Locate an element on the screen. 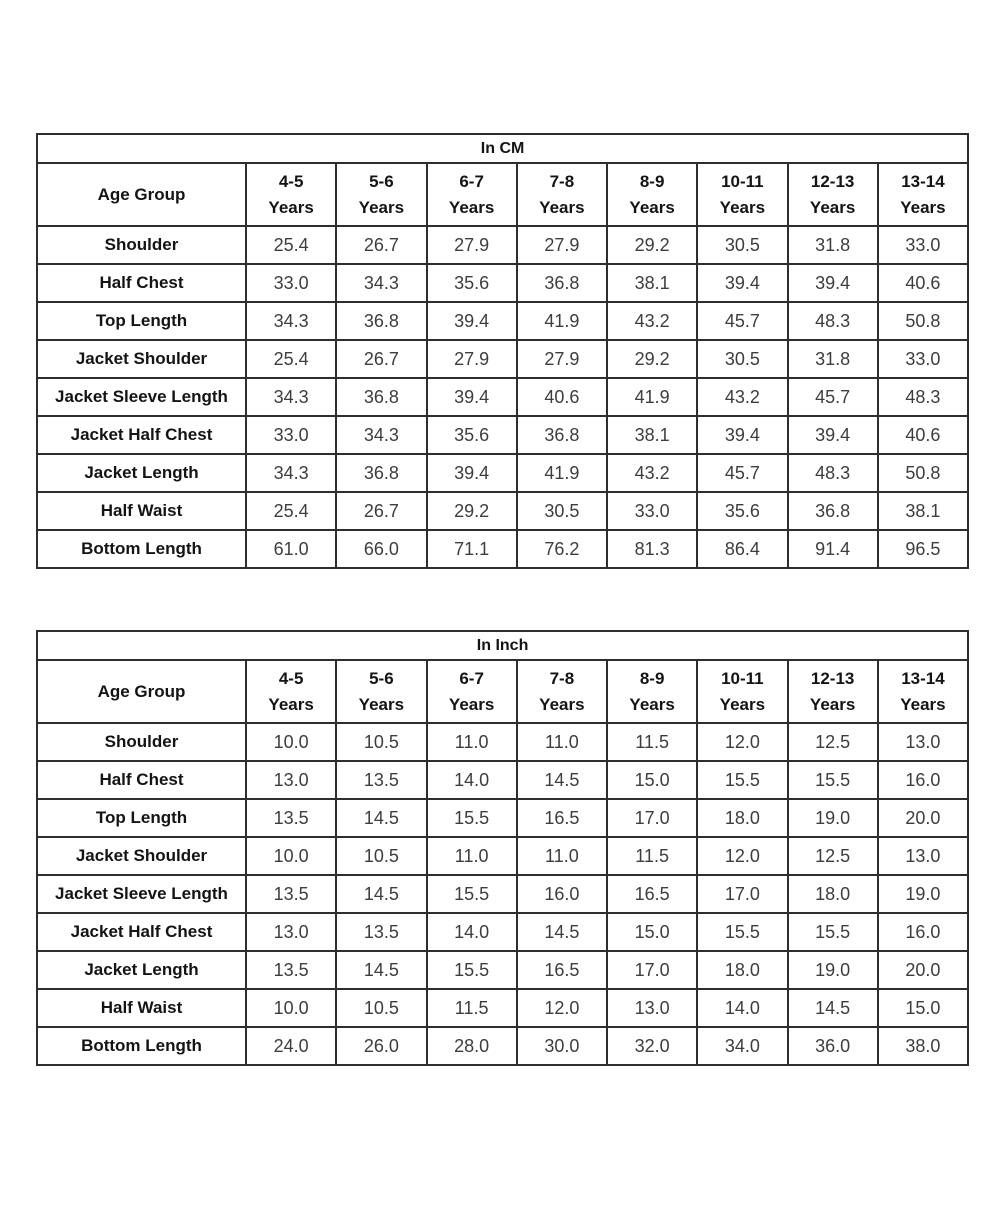  value-cell: 15.0 is located at coordinates (652, 932).